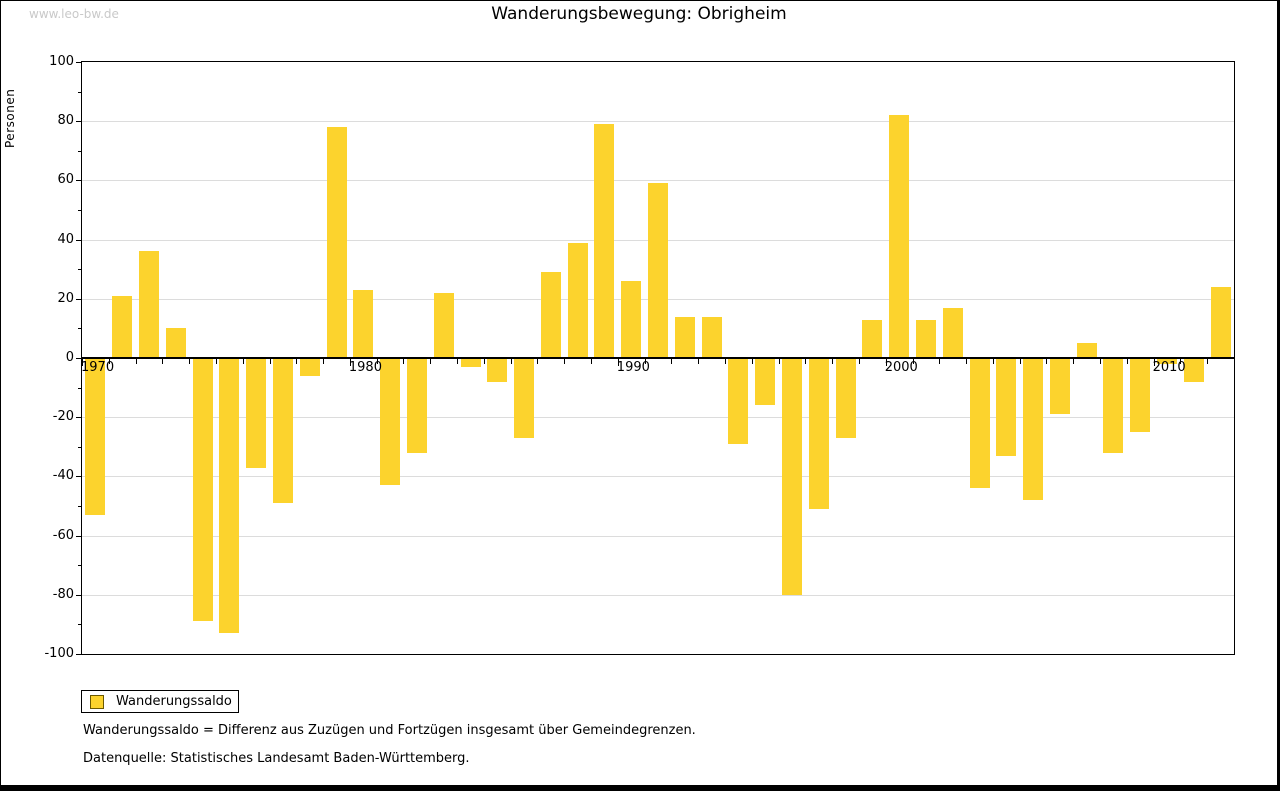 The height and width of the screenshot is (791, 1280). What do you see at coordinates (979, 423) in the screenshot?
I see `bar-2003` at bounding box center [979, 423].